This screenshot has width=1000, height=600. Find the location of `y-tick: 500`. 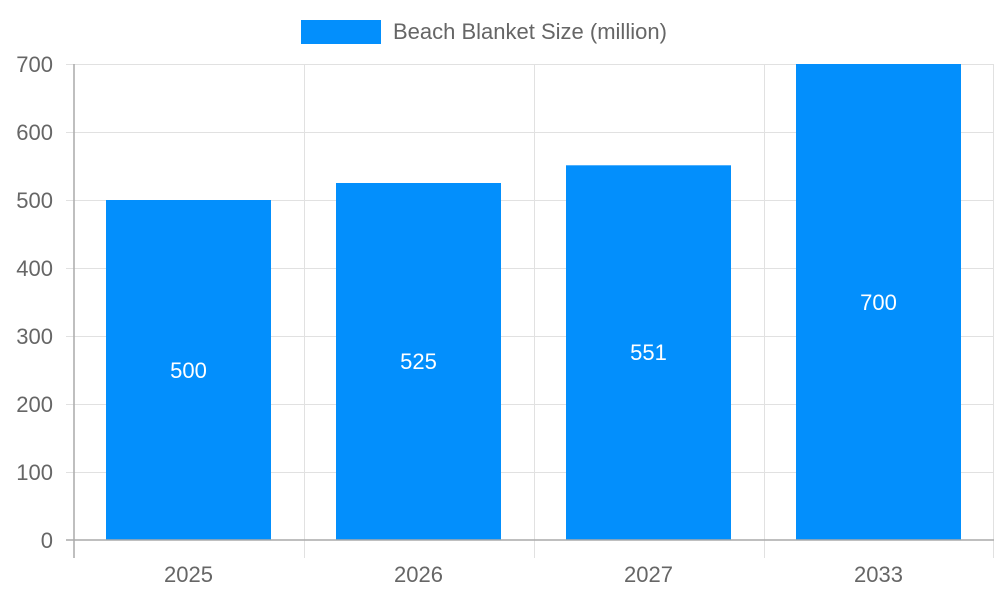

y-tick: 500 is located at coordinates (34, 200).